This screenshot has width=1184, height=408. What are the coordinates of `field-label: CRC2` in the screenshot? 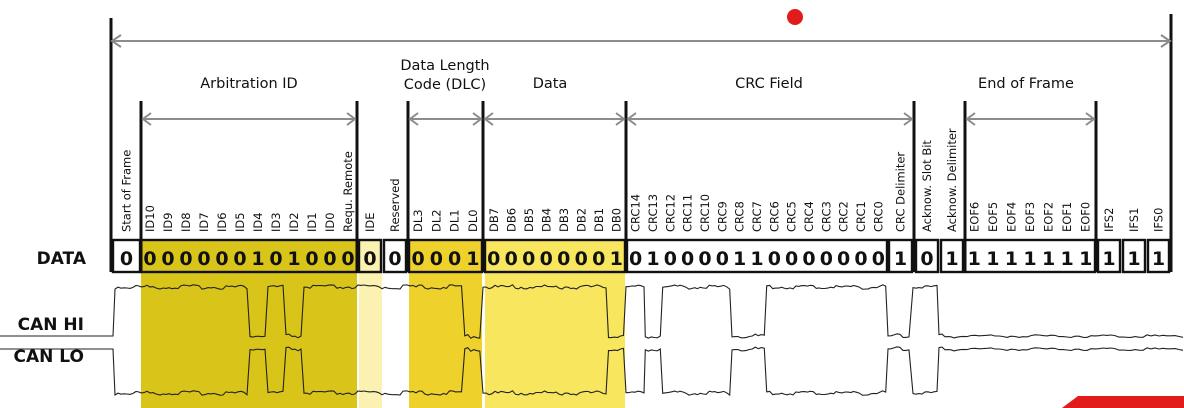 It's located at (844, 216).